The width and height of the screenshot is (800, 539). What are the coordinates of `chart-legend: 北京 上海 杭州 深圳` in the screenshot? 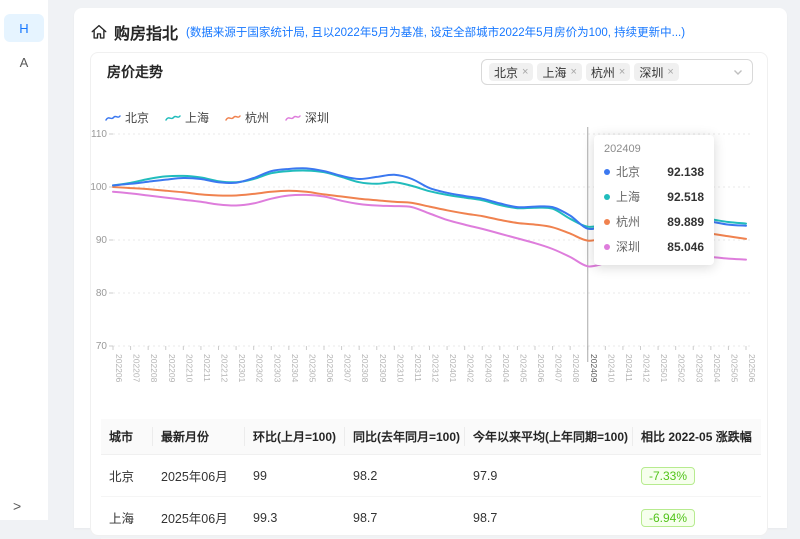 It's located at (217, 117).